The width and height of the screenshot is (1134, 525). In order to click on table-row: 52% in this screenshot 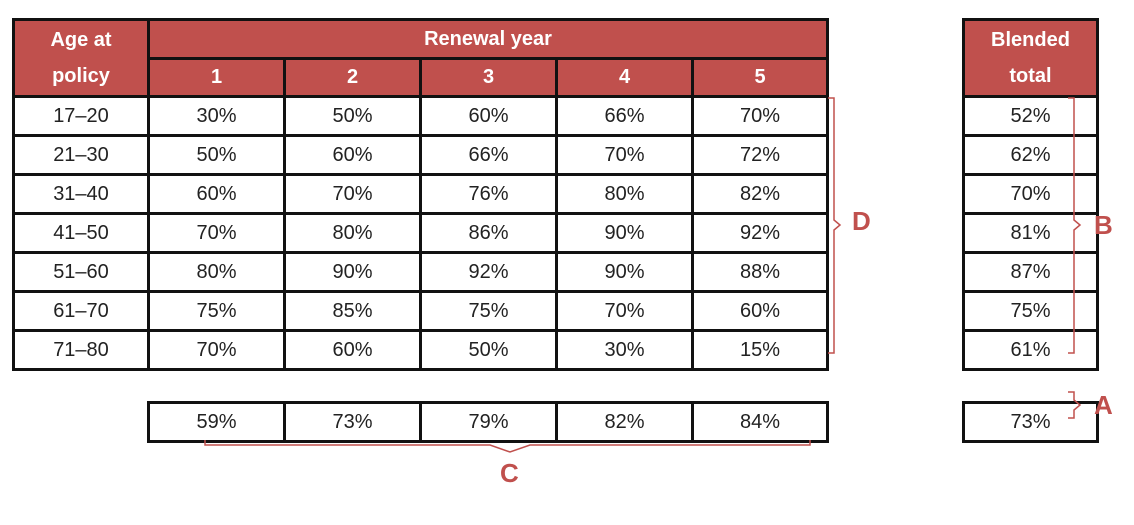, I will do `click(1030, 115)`.